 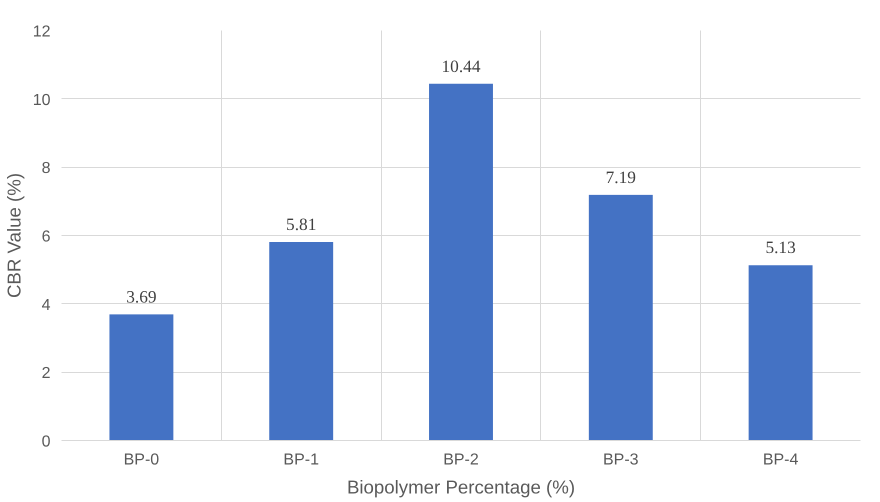 What do you see at coordinates (46, 237) in the screenshot?
I see `y-tick-label: 6` at bounding box center [46, 237].